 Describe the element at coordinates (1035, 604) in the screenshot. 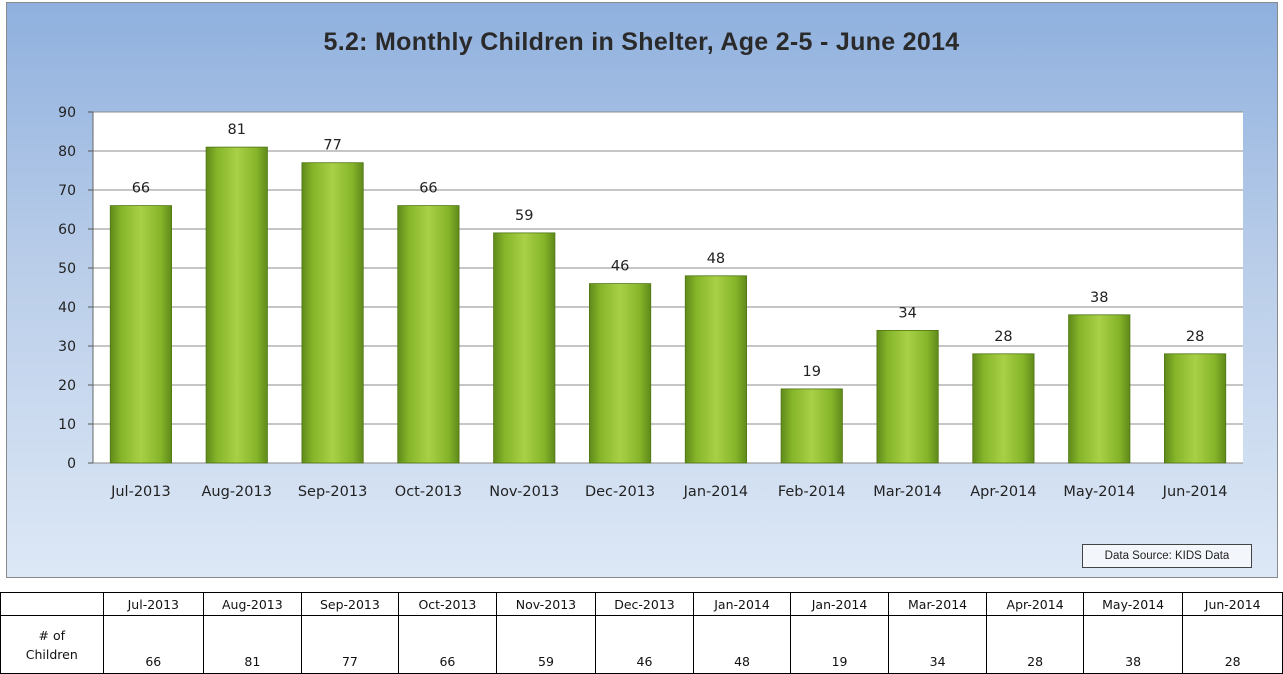

I see `table-header-cell: Apr-2014` at that location.